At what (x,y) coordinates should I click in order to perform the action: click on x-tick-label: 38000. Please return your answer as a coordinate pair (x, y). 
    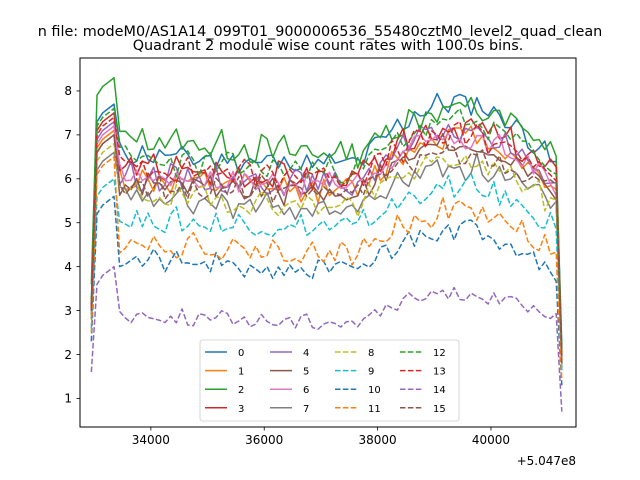
    Looking at the image, I should click on (378, 440).